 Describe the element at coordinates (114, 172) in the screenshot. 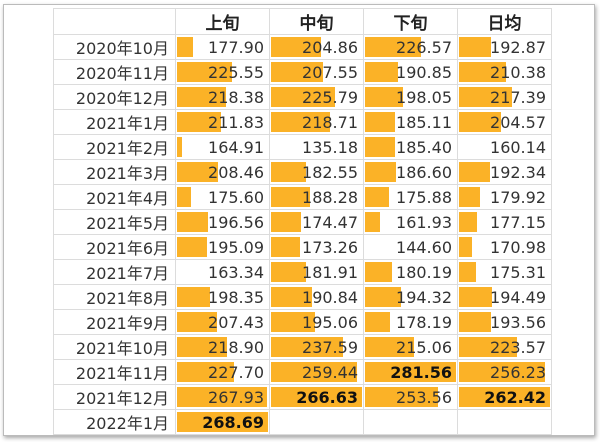

I see `row-label: 2021年3月` at that location.